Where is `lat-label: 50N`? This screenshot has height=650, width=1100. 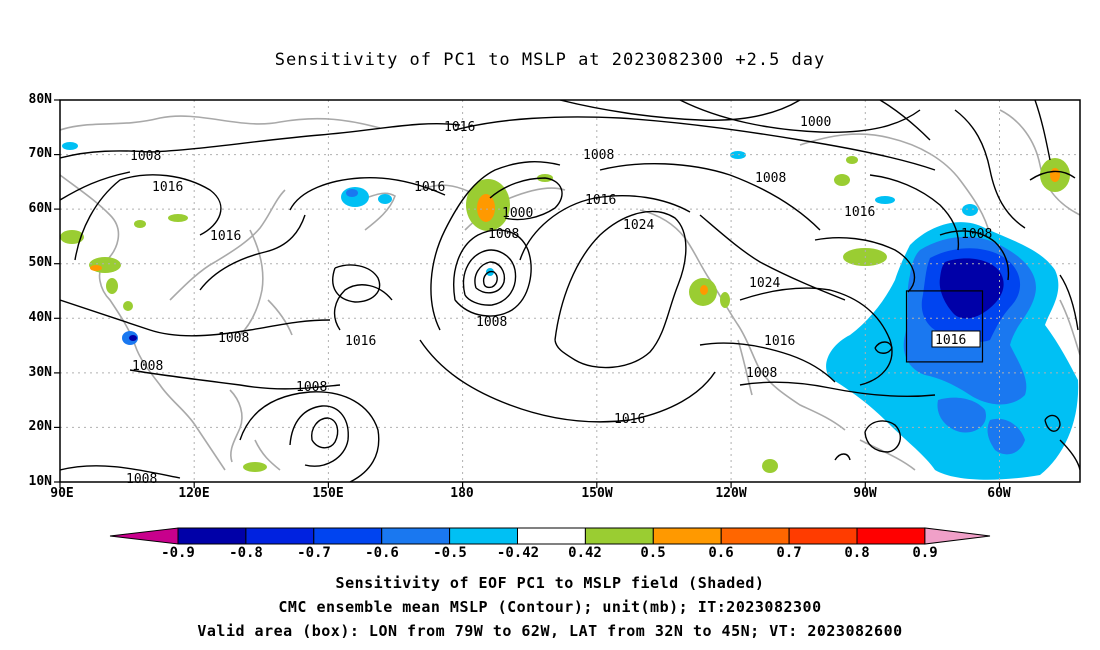 lat-label: 50N is located at coordinates (40, 262).